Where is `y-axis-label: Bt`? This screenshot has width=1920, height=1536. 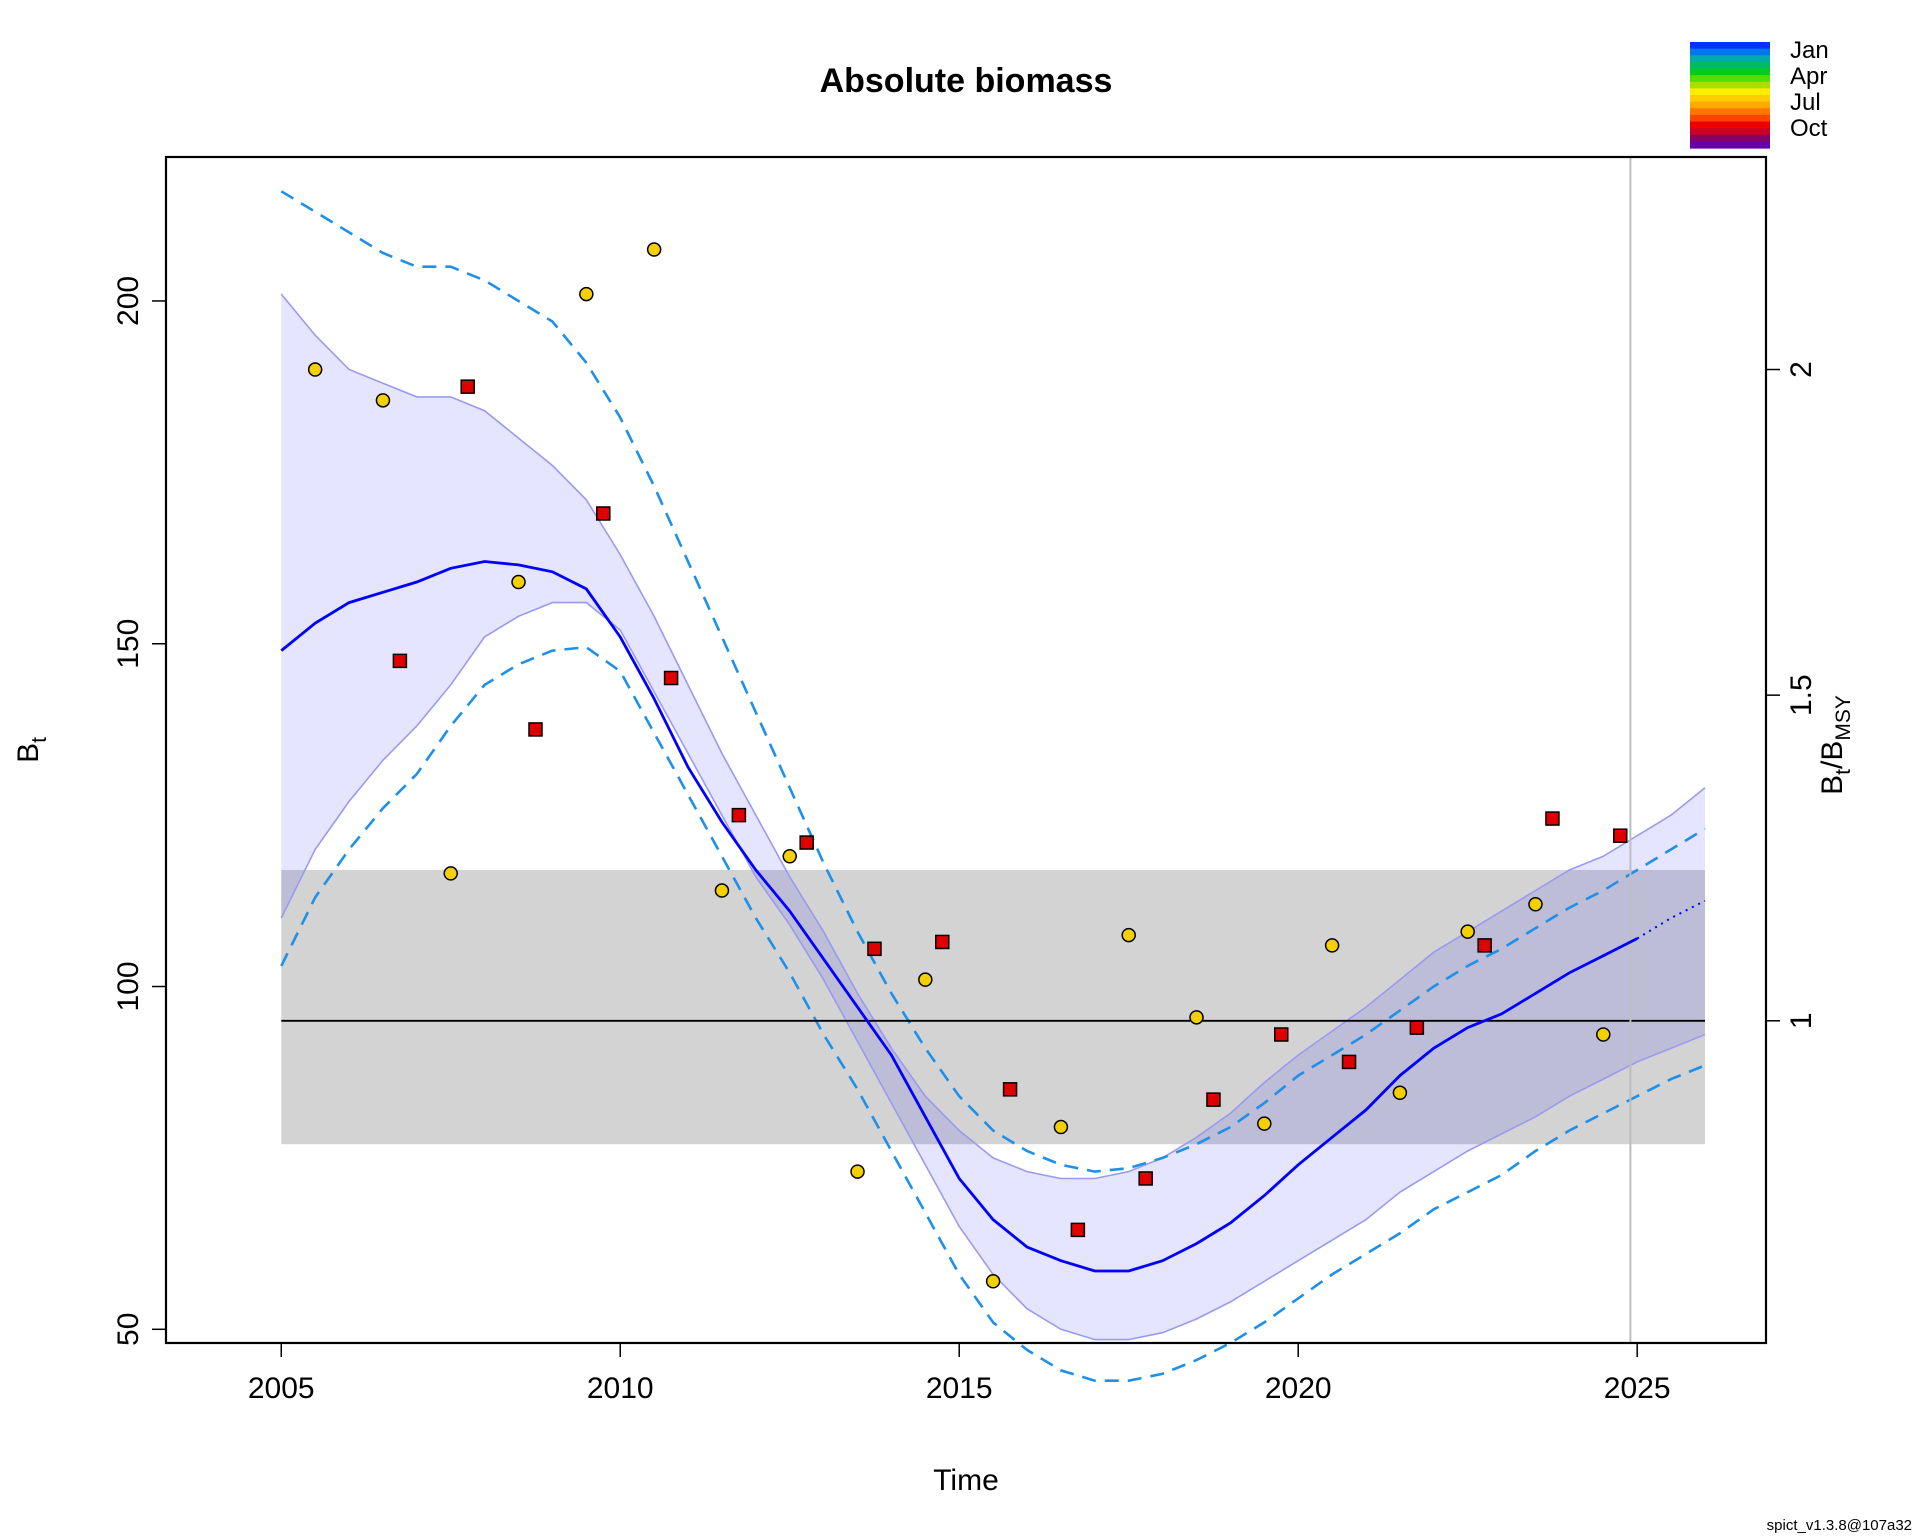
y-axis-label: Bt is located at coordinates (31, 750).